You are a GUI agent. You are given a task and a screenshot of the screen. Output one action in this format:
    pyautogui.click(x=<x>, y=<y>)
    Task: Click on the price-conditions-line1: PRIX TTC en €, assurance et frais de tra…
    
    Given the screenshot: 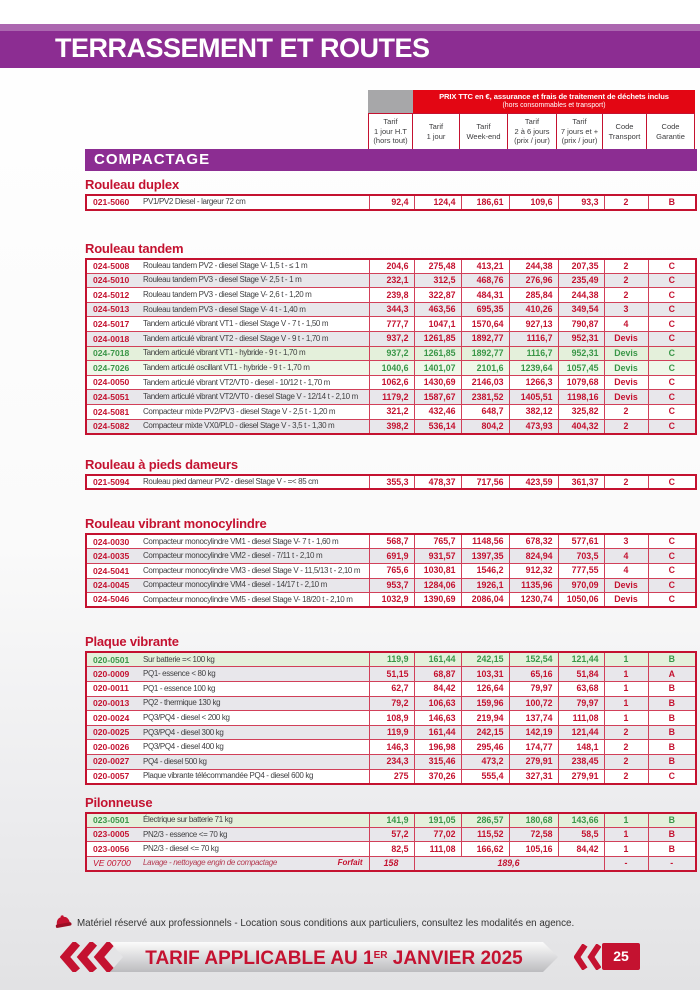 What is the action you would take?
    pyautogui.click(x=554, y=96)
    